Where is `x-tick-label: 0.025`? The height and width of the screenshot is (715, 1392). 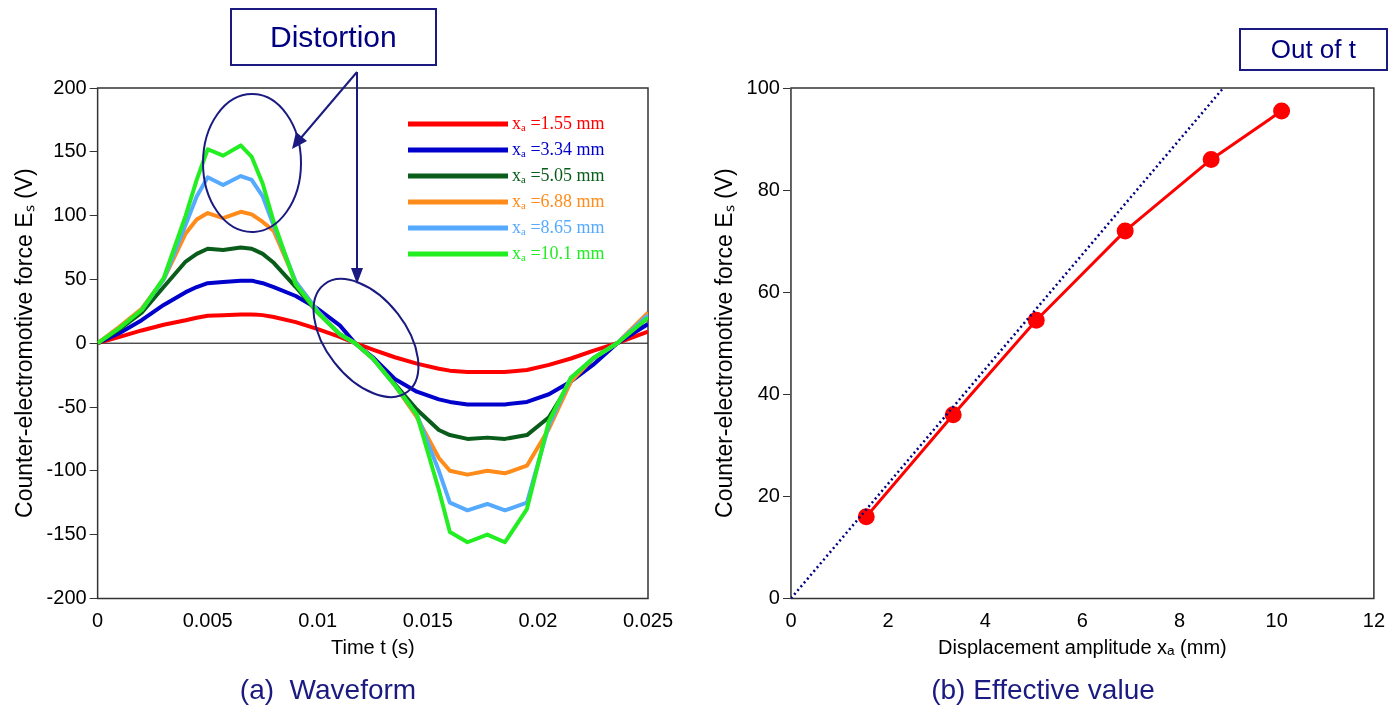 x-tick-label: 0.025 is located at coordinates (648, 619).